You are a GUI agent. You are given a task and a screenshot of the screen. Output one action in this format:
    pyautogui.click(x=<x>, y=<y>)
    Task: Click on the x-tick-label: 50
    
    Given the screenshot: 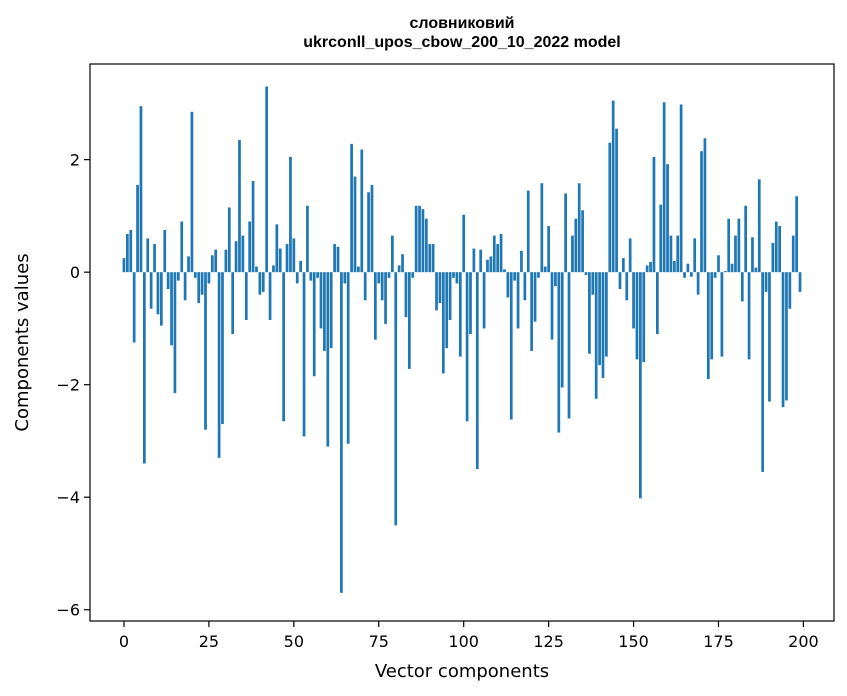 What is the action you would take?
    pyautogui.click(x=294, y=641)
    